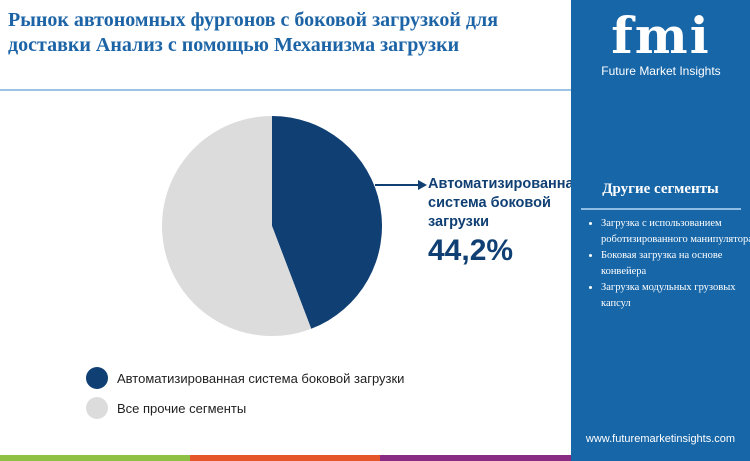 Image resolution: width=750 pixels, height=461 pixels. I want to click on fmi-logo: fmi Future Market Insights, so click(661, 42).